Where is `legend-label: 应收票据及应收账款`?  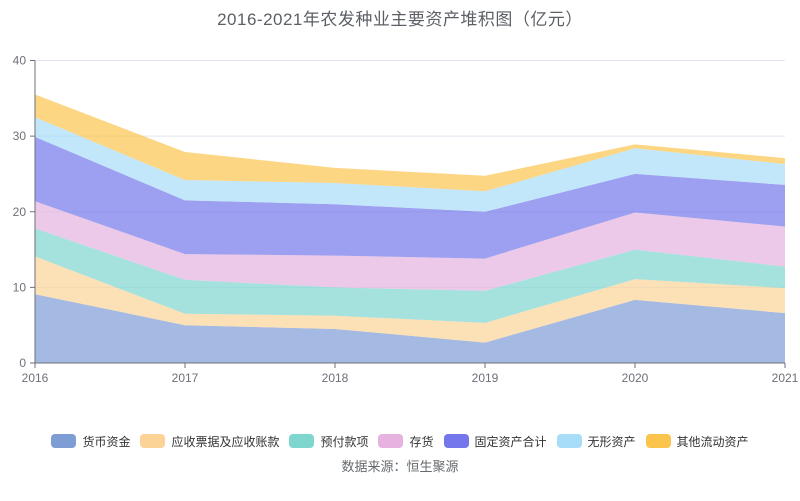
legend-label: 应收票据及应收账款 is located at coordinates (225, 441).